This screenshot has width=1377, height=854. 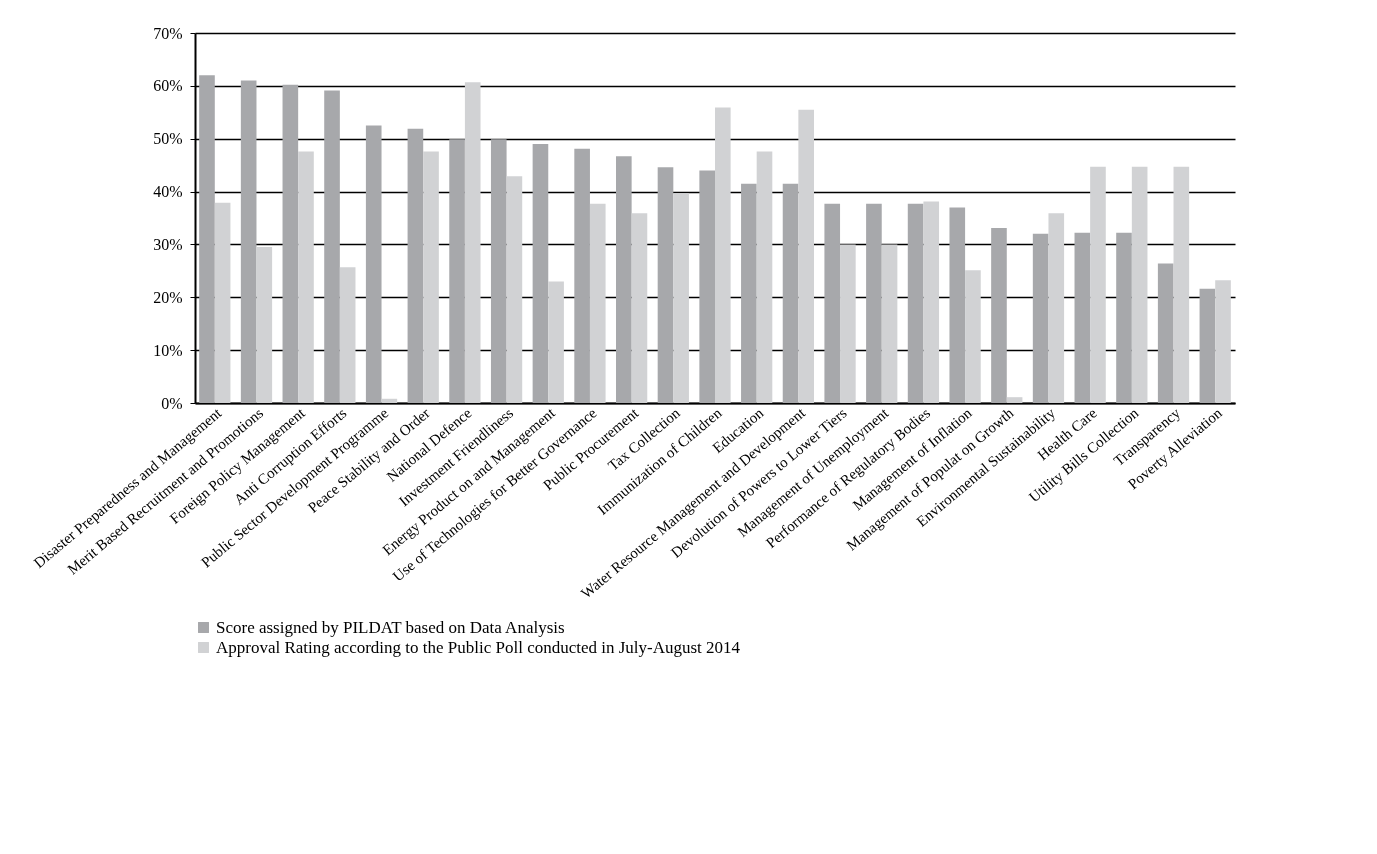 What do you see at coordinates (168, 86) in the screenshot?
I see `y-tick-label: 60%` at bounding box center [168, 86].